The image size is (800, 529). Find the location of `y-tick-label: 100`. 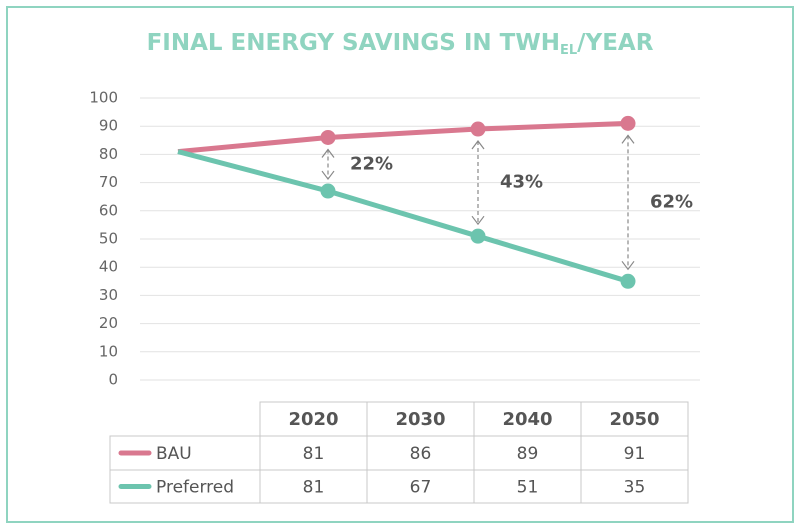

y-tick-label: 100 is located at coordinates (103, 98).